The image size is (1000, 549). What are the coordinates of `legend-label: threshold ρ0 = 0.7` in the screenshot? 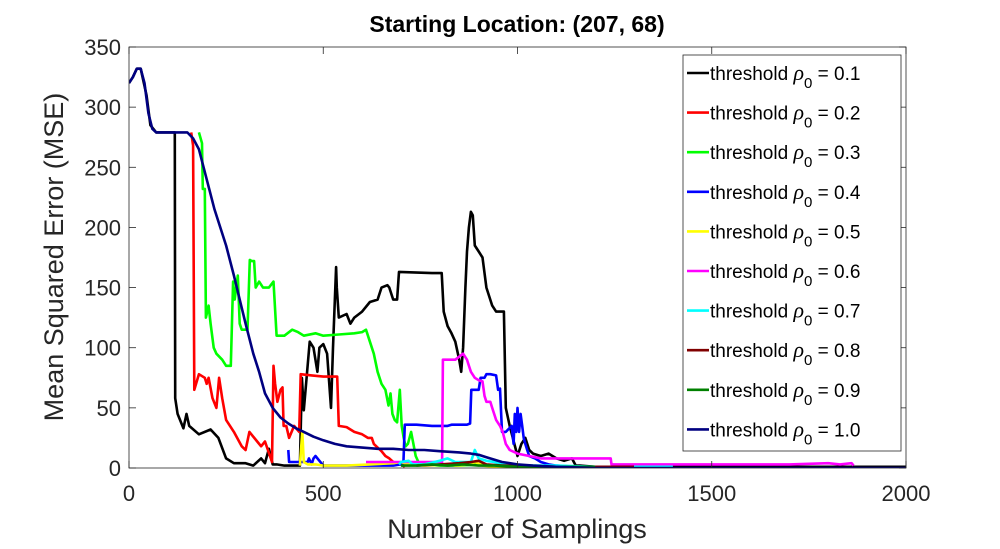 It's located at (785, 314).